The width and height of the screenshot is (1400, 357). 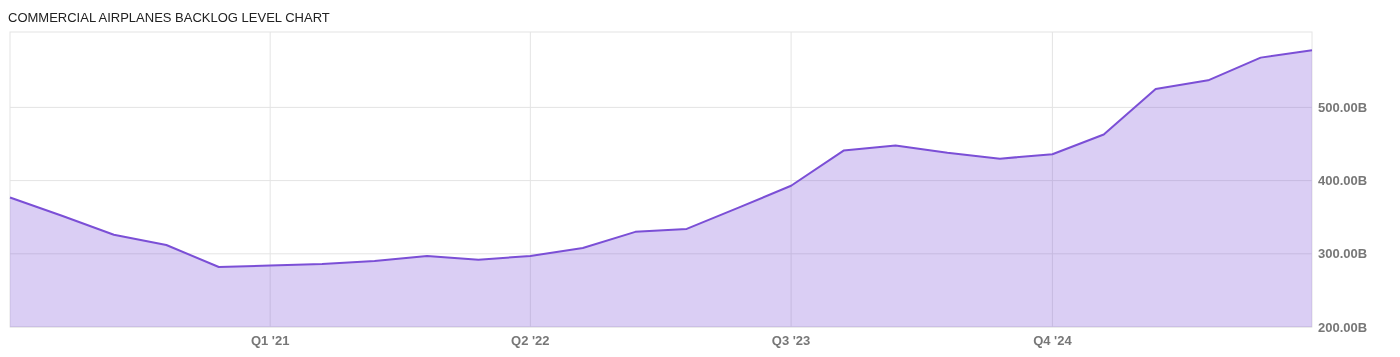 I want to click on x-tick-label: Q4 '24, so click(x=1053, y=340).